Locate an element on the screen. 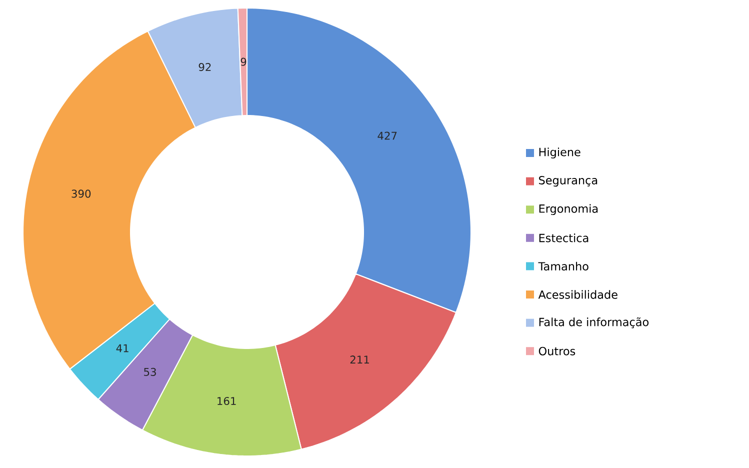 Image resolution: width=749 pixels, height=468 pixels. legend-label: Acessibilidade is located at coordinates (578, 294).